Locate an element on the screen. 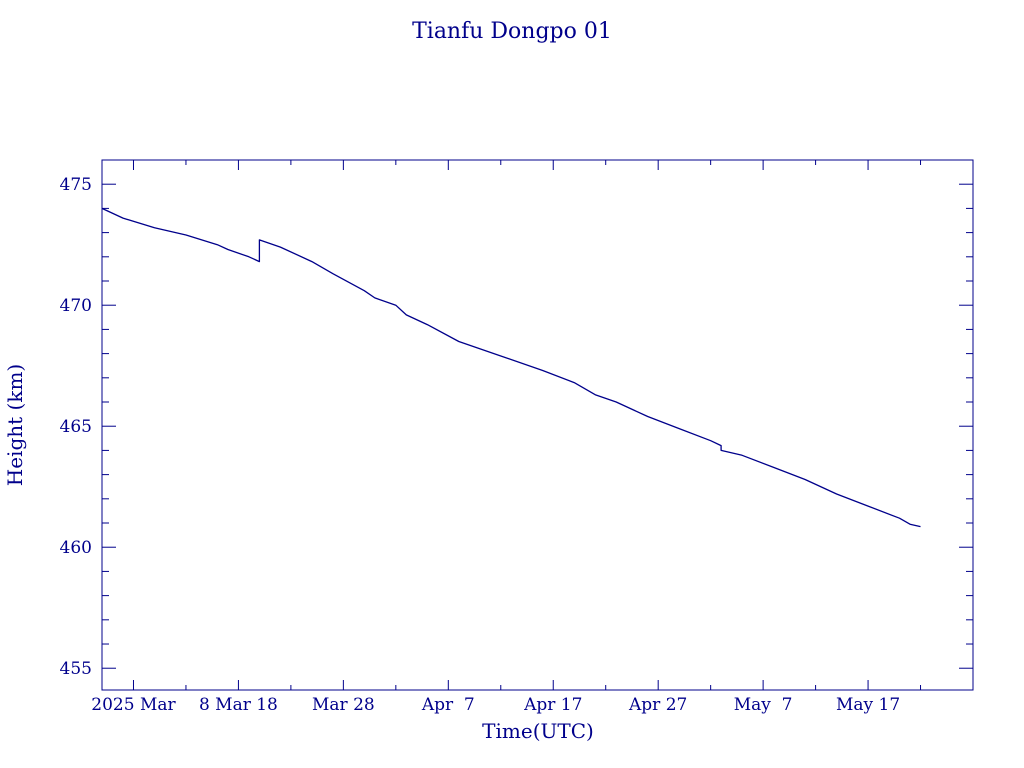 The width and height of the screenshot is (1024, 768). chart-title: Tianfu Dongpo 01 is located at coordinates (512, 31).